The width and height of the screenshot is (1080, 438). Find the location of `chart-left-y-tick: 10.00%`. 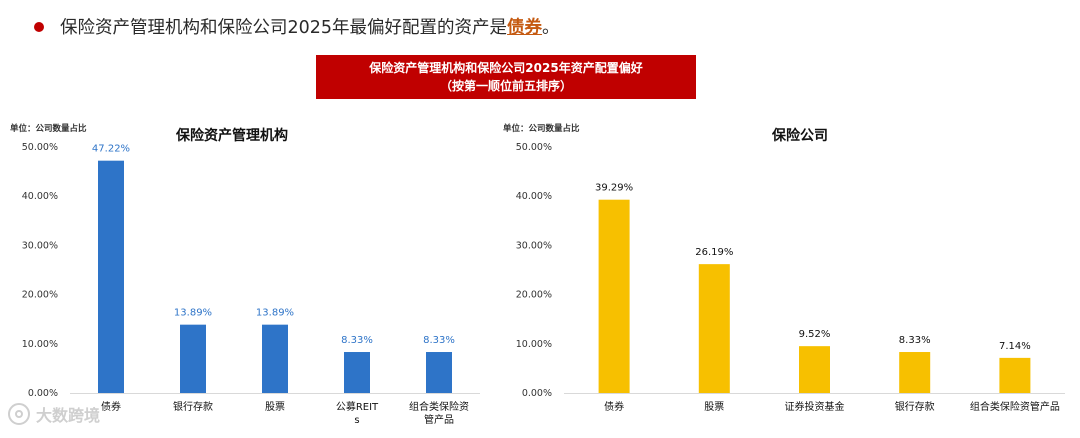

chart-left-y-tick: 10.00% is located at coordinates (40, 344).